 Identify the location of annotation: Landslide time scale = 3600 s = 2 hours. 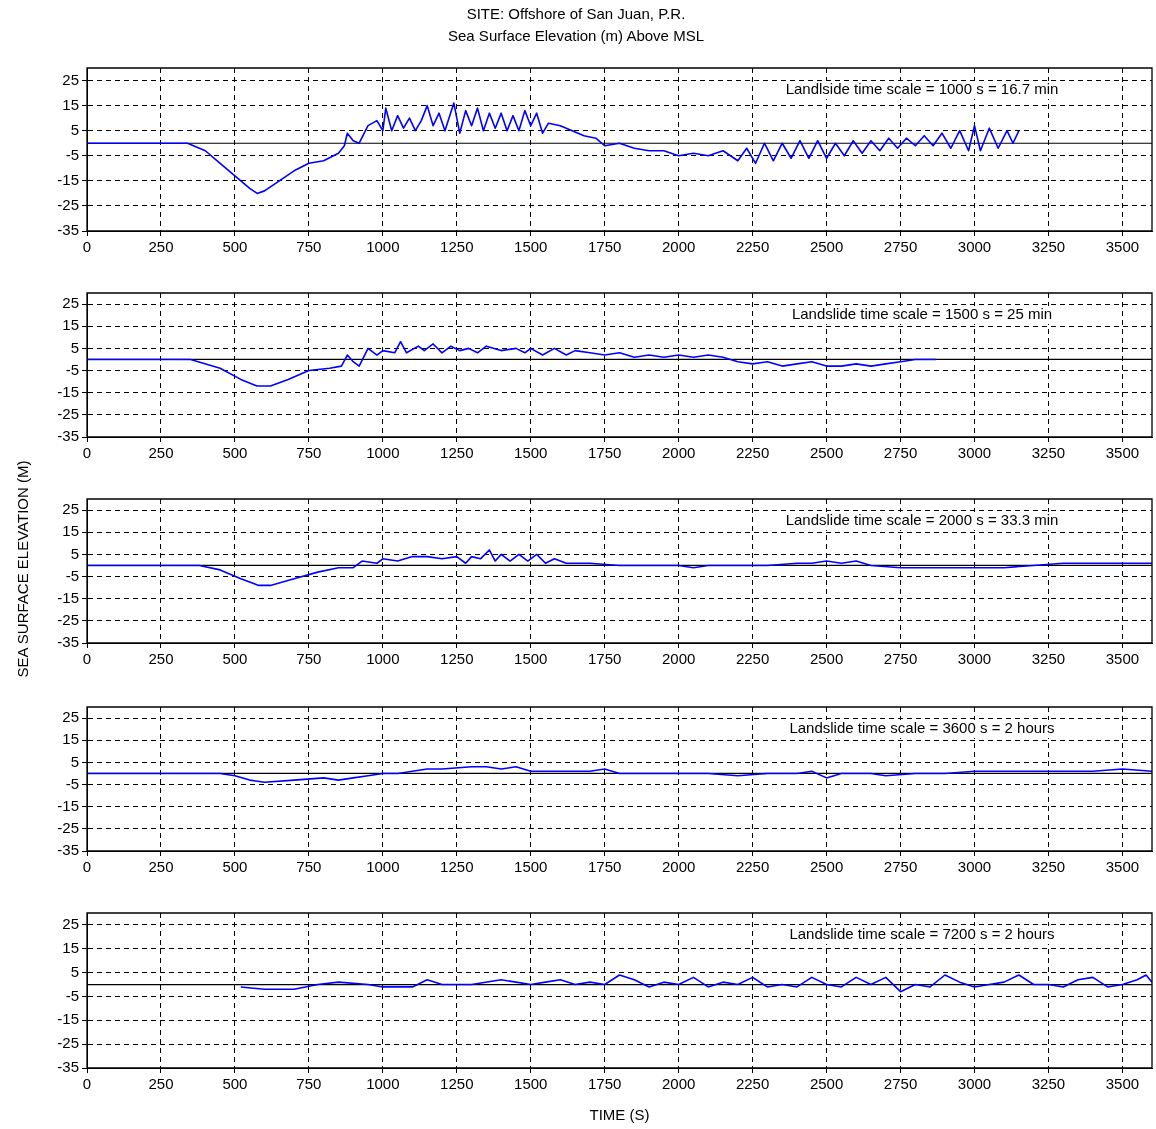
(922, 728).